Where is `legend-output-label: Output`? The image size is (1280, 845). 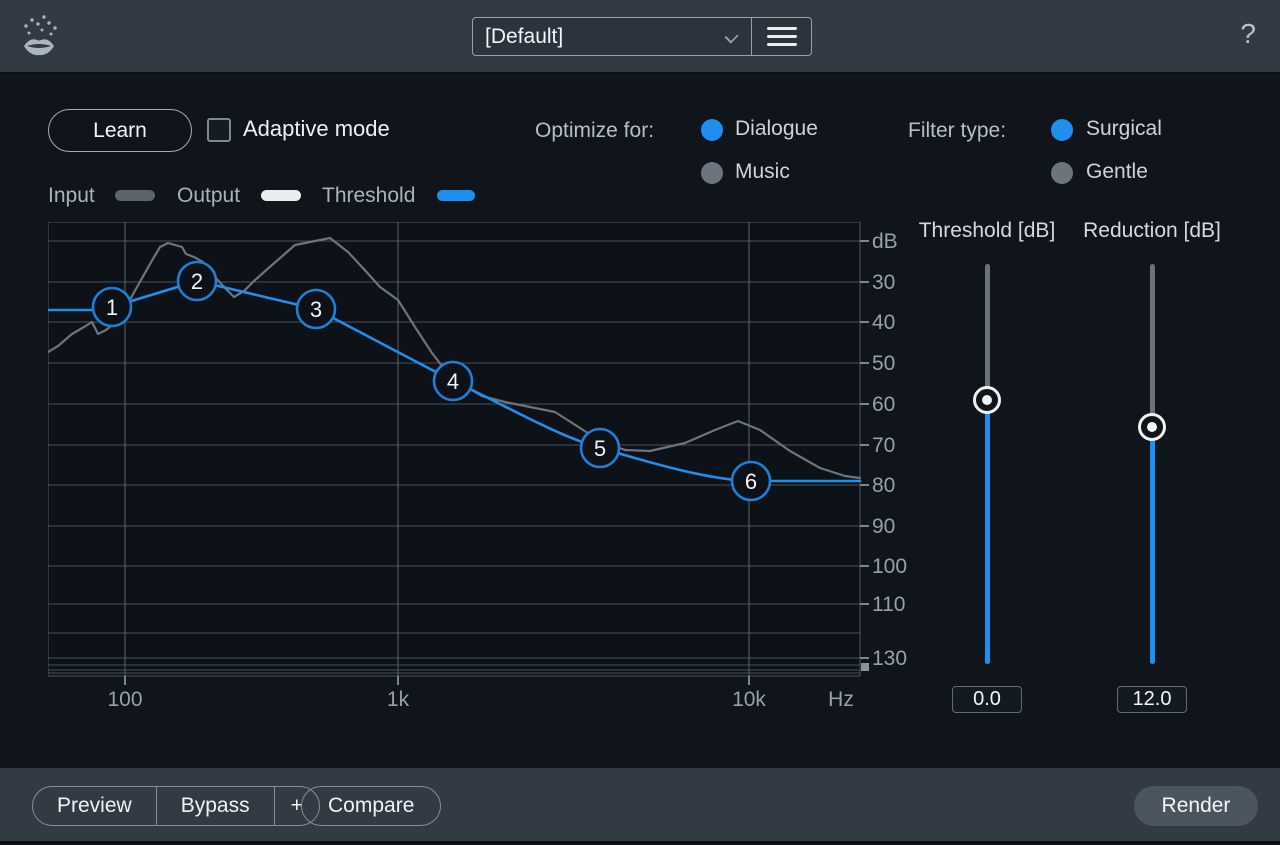 legend-output-label: Output is located at coordinates (209, 195).